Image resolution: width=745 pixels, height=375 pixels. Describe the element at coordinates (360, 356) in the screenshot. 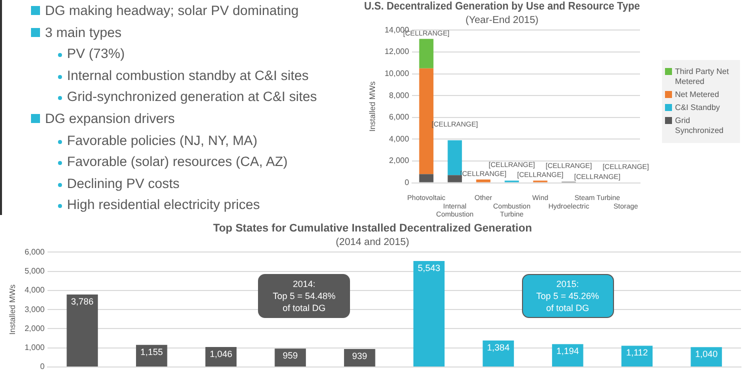

I see `data-label: 939` at that location.